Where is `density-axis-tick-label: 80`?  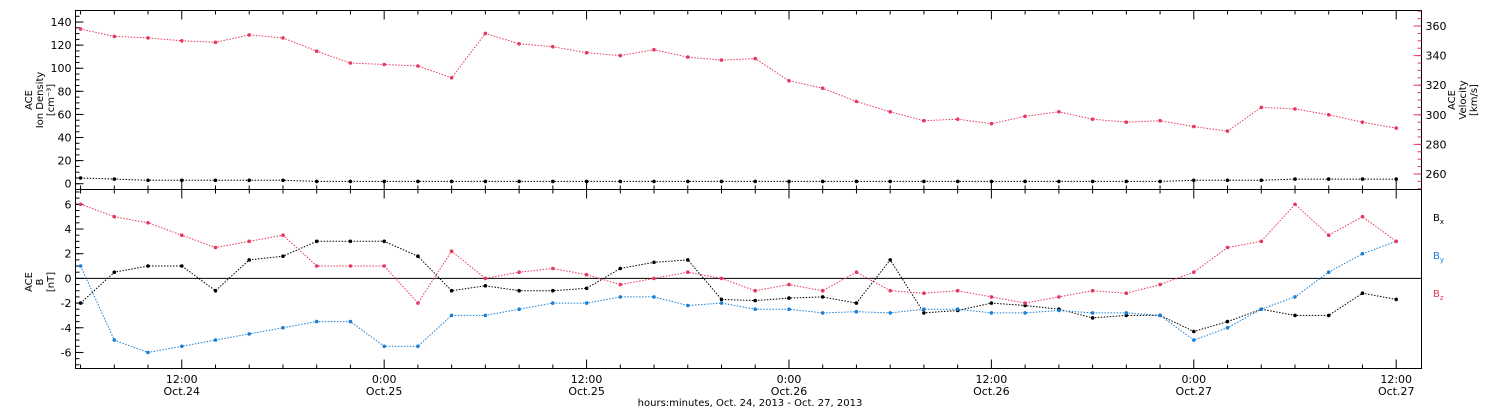 density-axis-tick-label: 80 is located at coordinates (65, 91).